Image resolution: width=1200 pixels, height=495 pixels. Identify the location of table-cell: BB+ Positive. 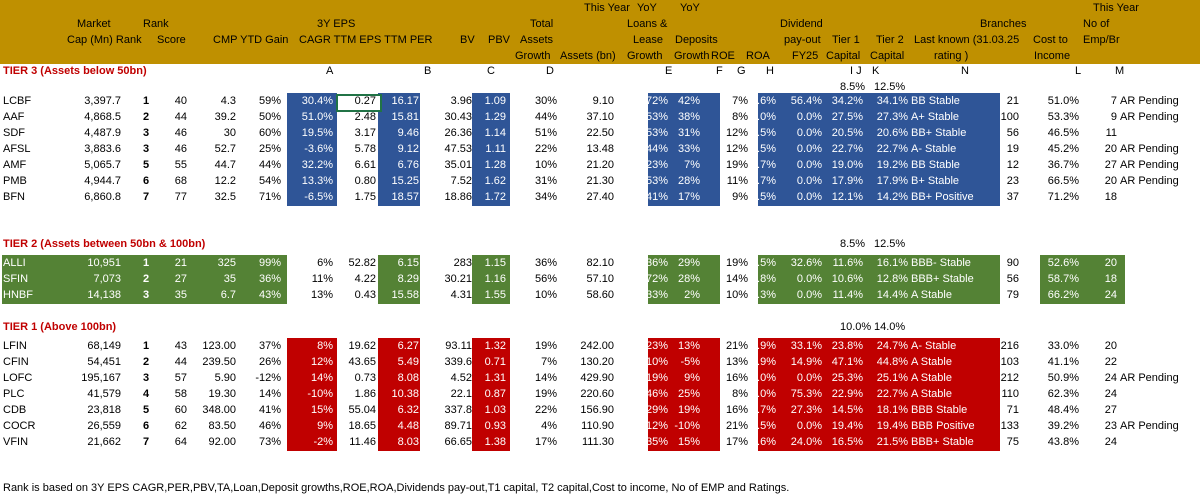
(942, 197).